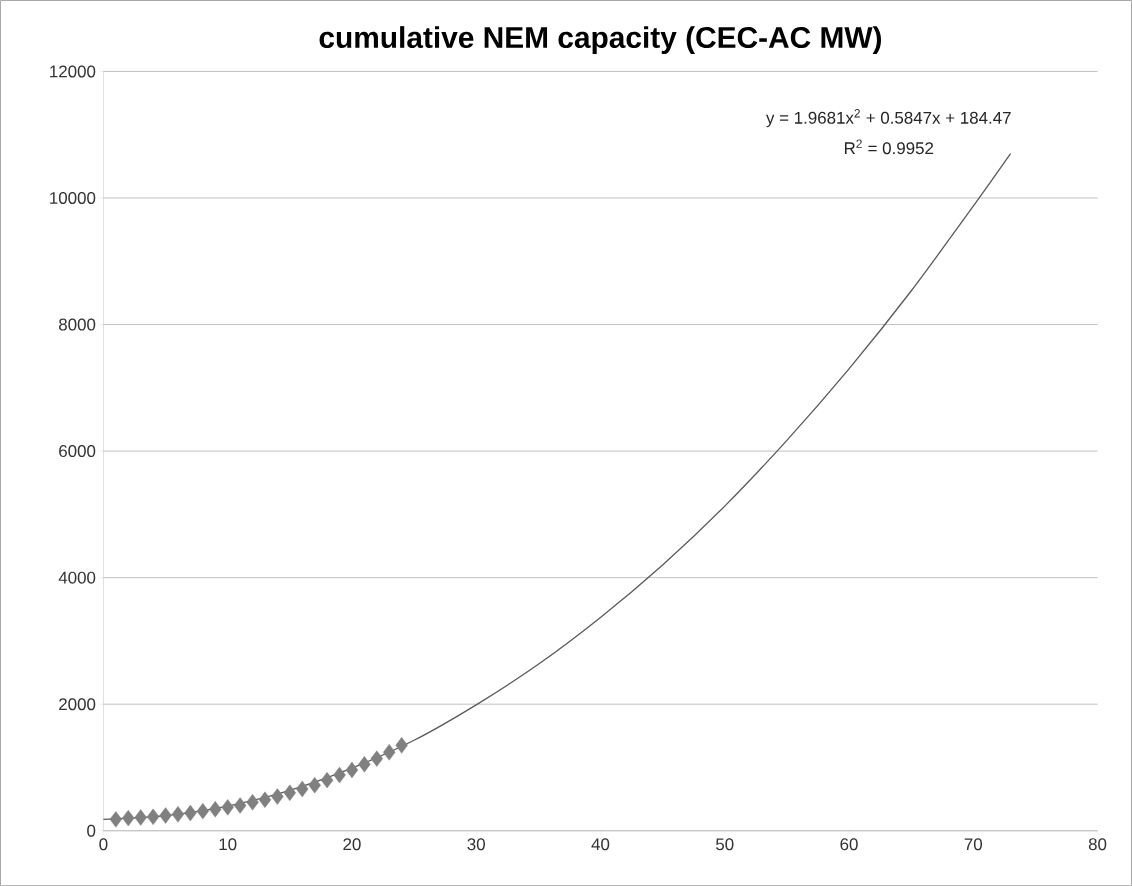  I want to click on chart-title: cumulative NEM capacity (CEC-AC MW), so click(600, 40).